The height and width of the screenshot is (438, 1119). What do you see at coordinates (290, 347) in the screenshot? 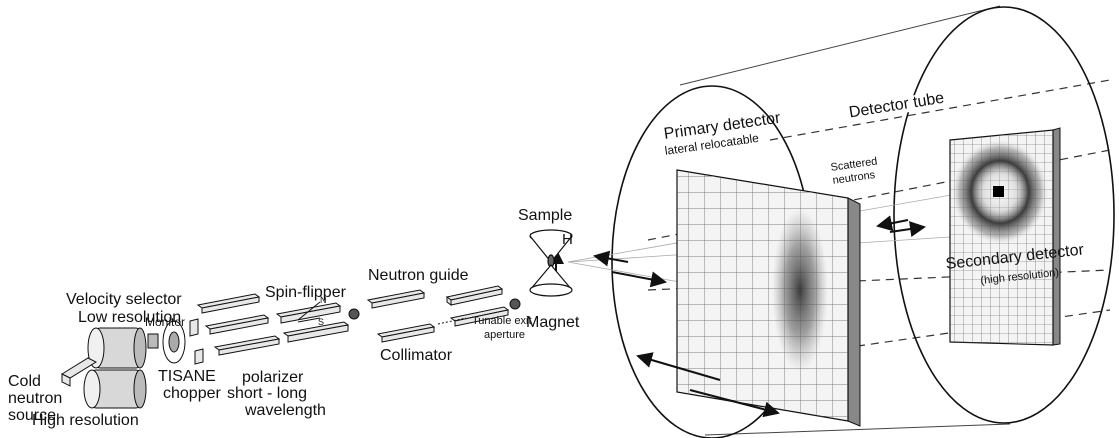
I see `beamline` at bounding box center [290, 347].